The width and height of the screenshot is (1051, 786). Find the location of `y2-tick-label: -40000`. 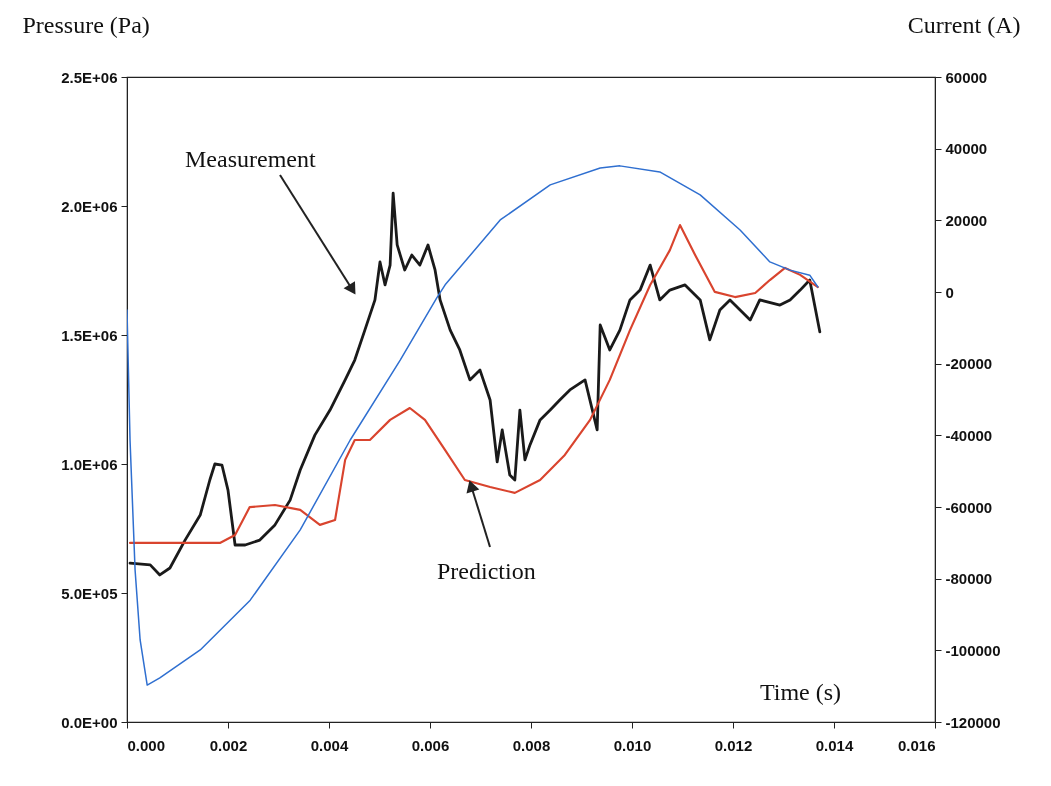

y2-tick-label: -40000 is located at coordinates (969, 435).